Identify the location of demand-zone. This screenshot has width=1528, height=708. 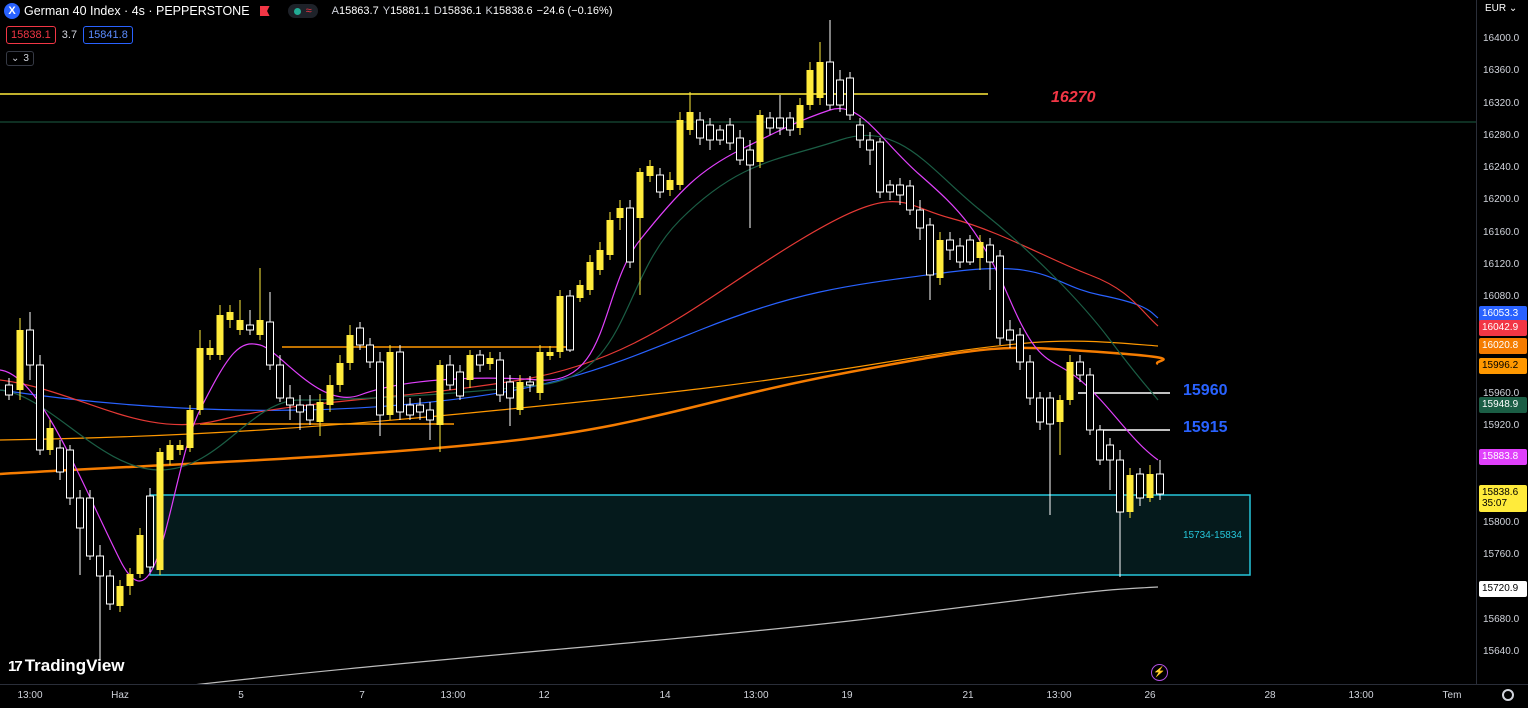
(700, 535).